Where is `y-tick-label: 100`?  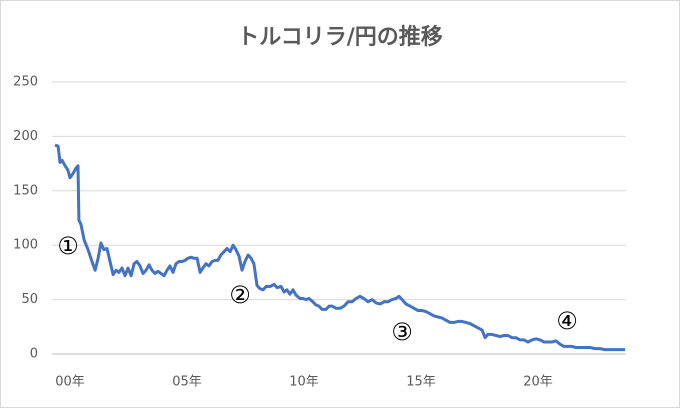
y-tick-label: 100 is located at coordinates (25, 245).